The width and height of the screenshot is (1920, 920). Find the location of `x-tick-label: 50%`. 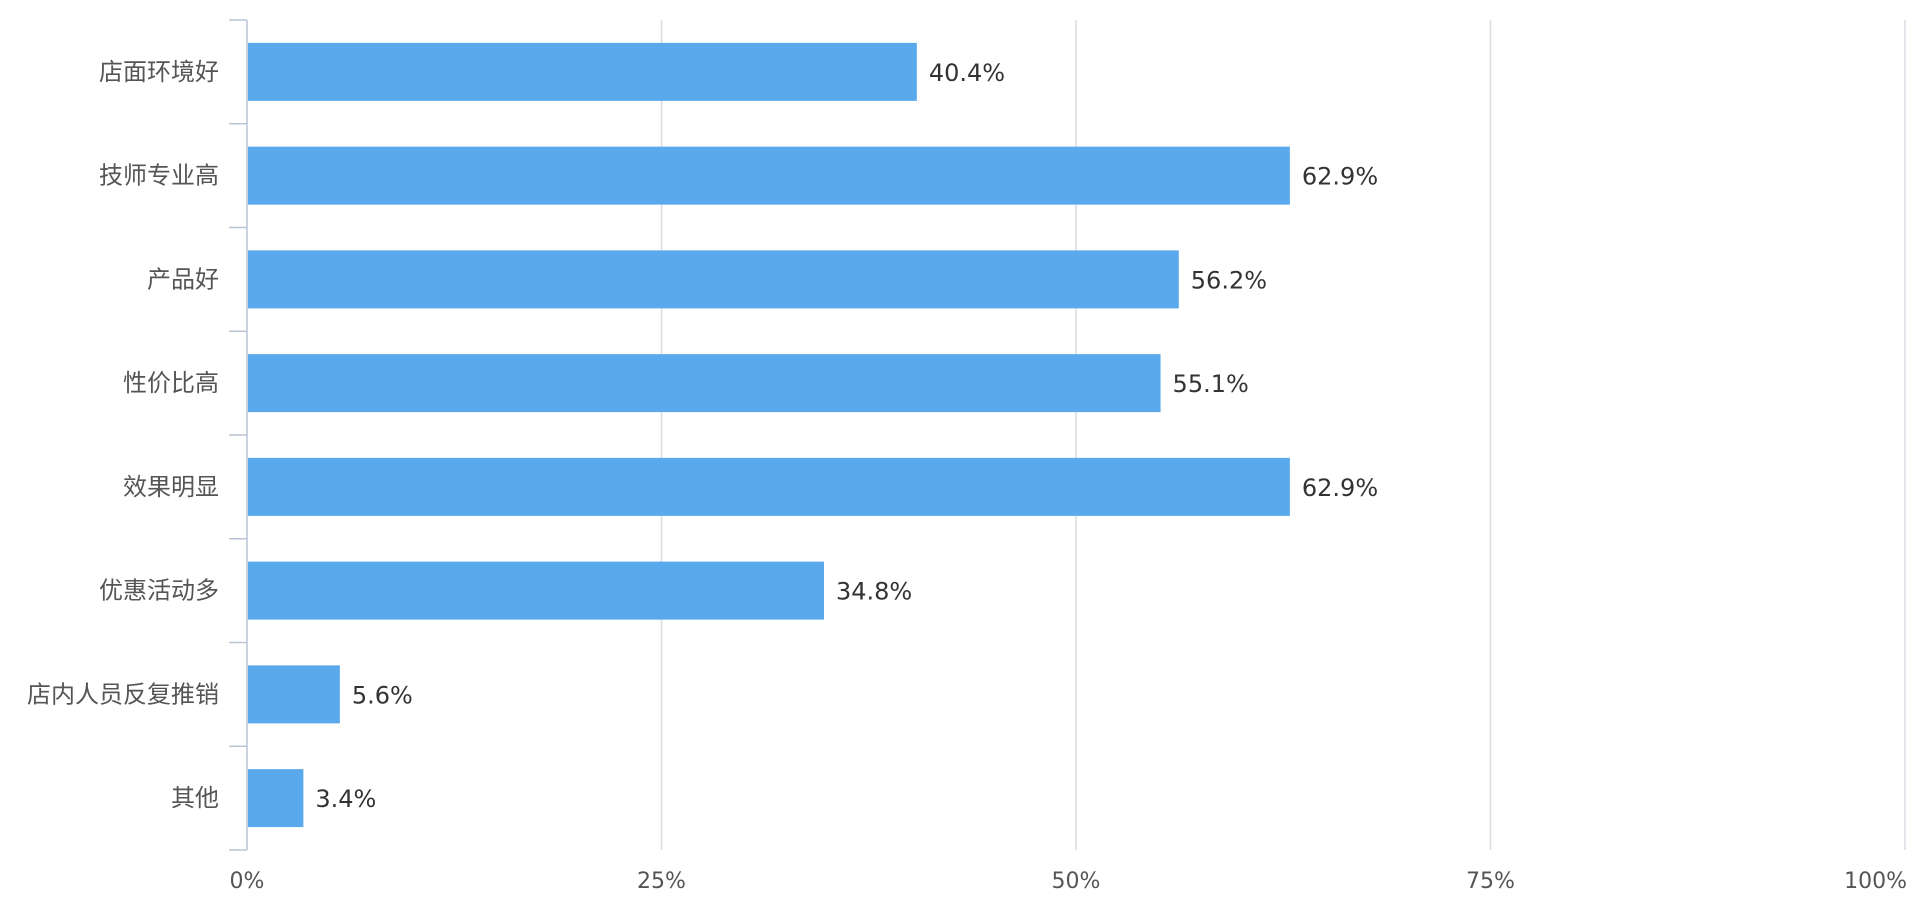

x-tick-label: 50% is located at coordinates (1076, 881).